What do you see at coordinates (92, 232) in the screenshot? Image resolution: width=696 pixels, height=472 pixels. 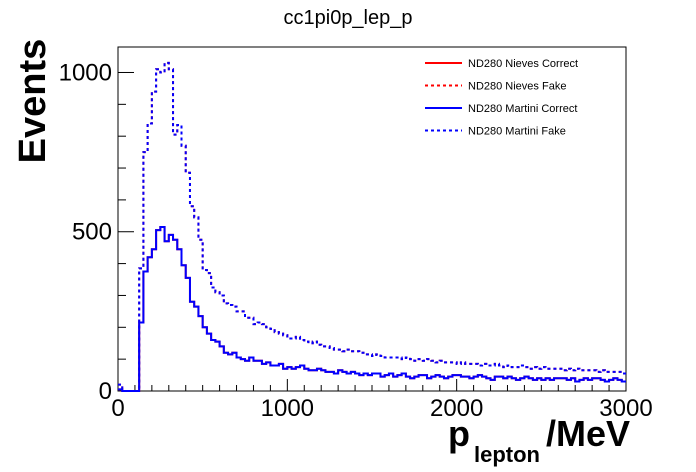 I see `y-tick-label: 500` at bounding box center [92, 232].